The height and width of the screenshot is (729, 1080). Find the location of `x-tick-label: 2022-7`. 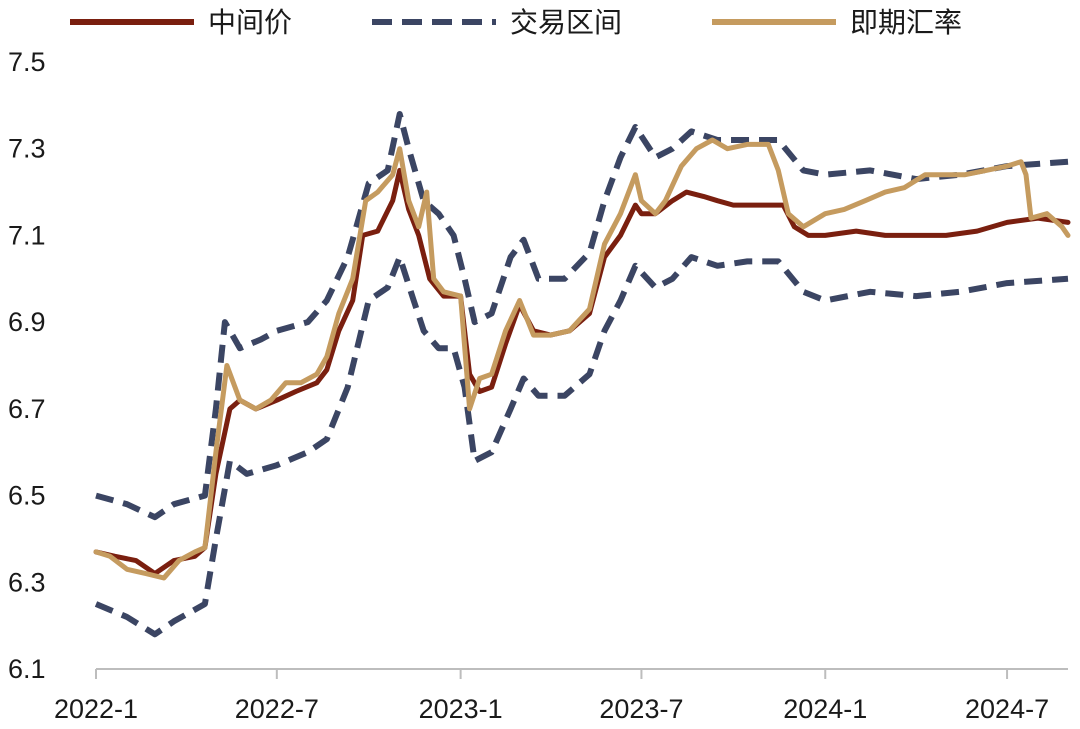

x-tick-label: 2022-7 is located at coordinates (277, 709).